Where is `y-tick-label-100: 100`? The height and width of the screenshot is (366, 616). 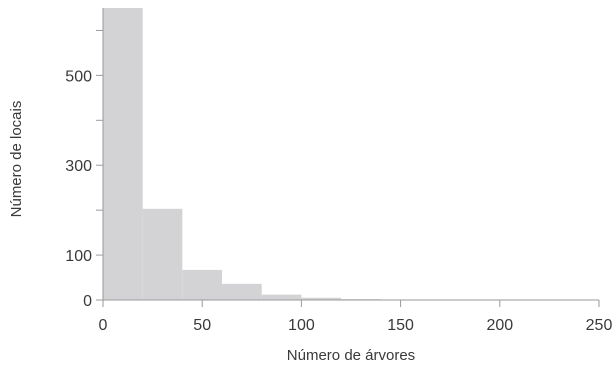
y-tick-label-100: 100 is located at coordinates (78, 256).